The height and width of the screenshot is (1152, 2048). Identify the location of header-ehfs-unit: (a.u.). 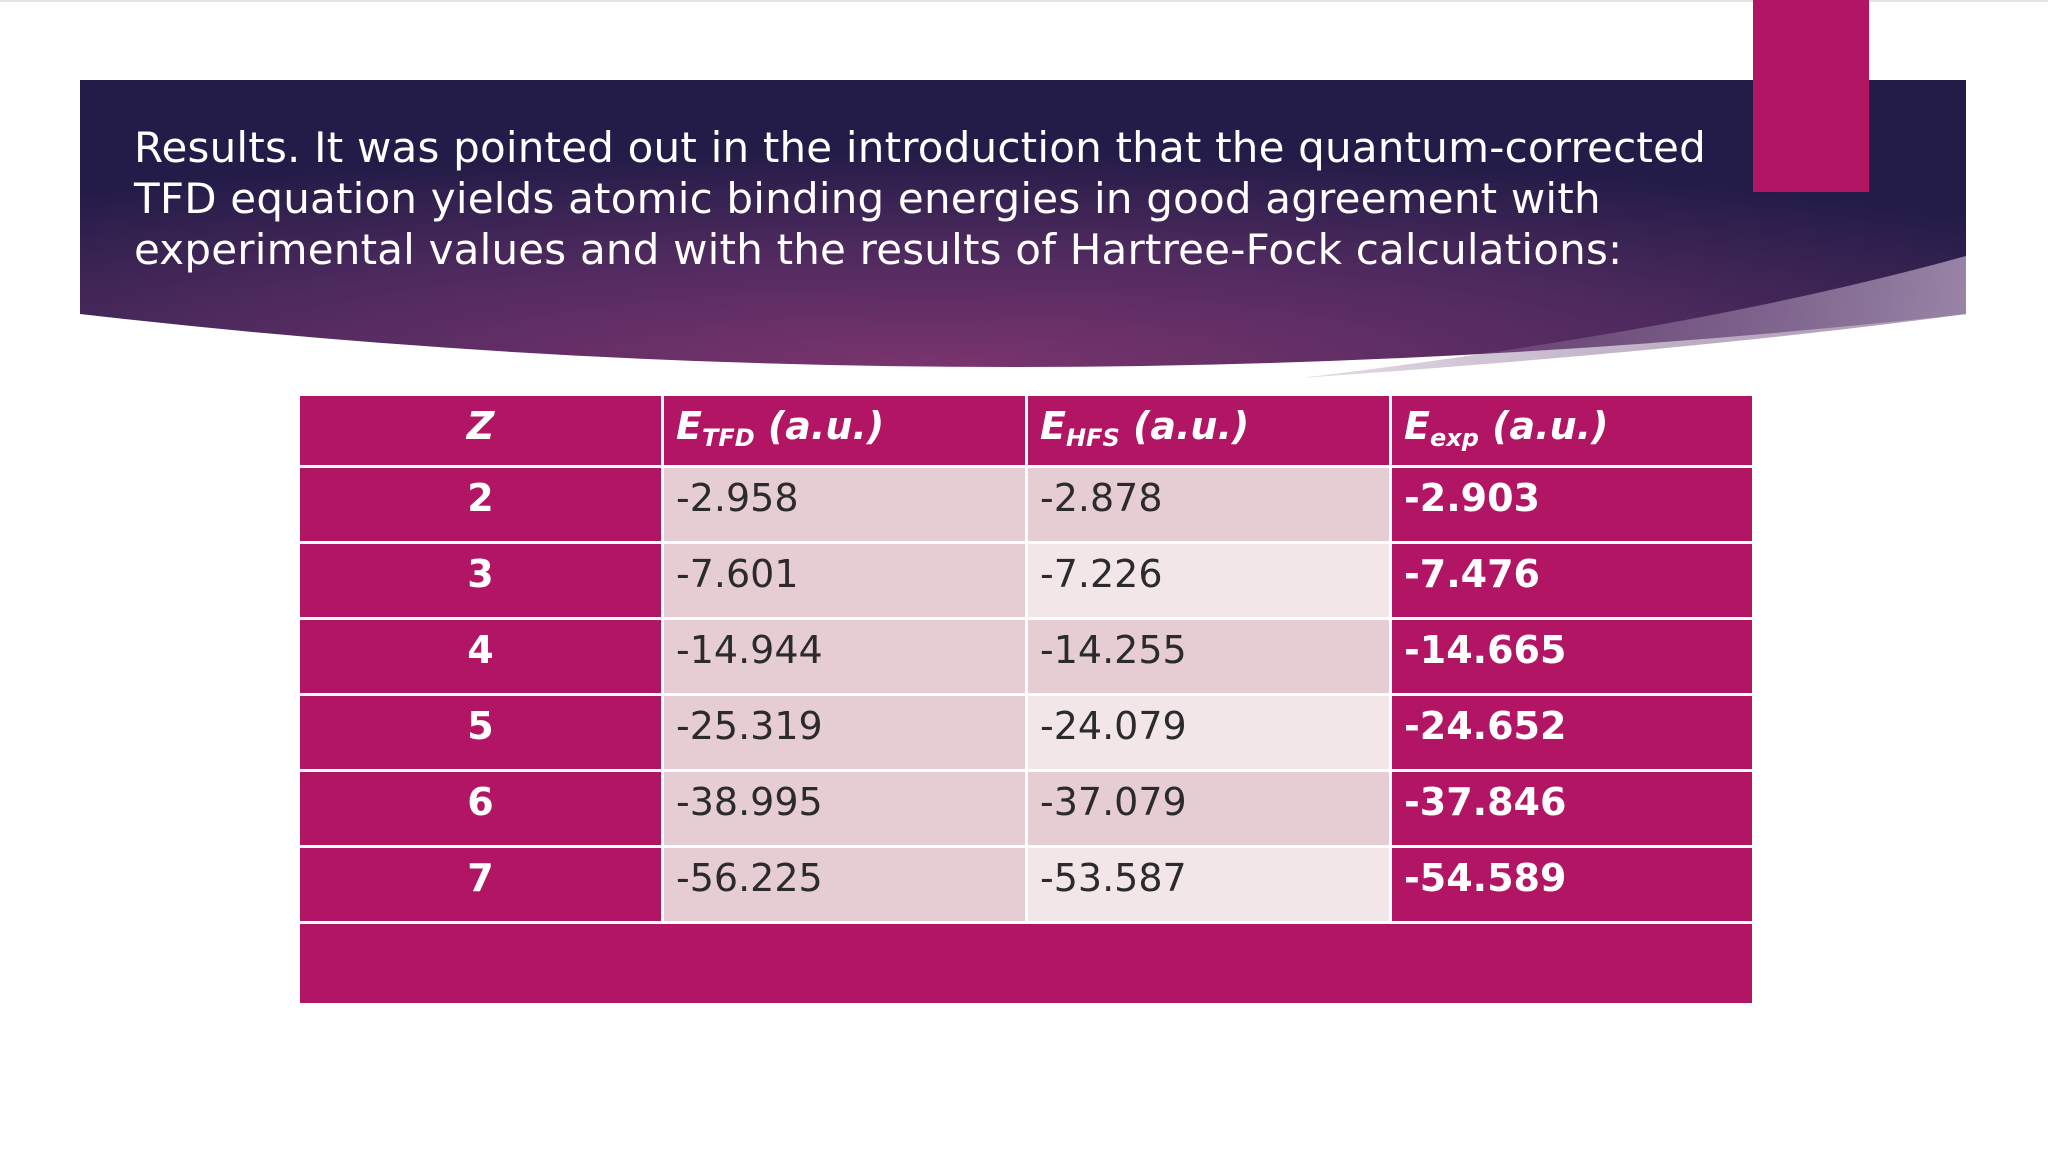
(1184, 426).